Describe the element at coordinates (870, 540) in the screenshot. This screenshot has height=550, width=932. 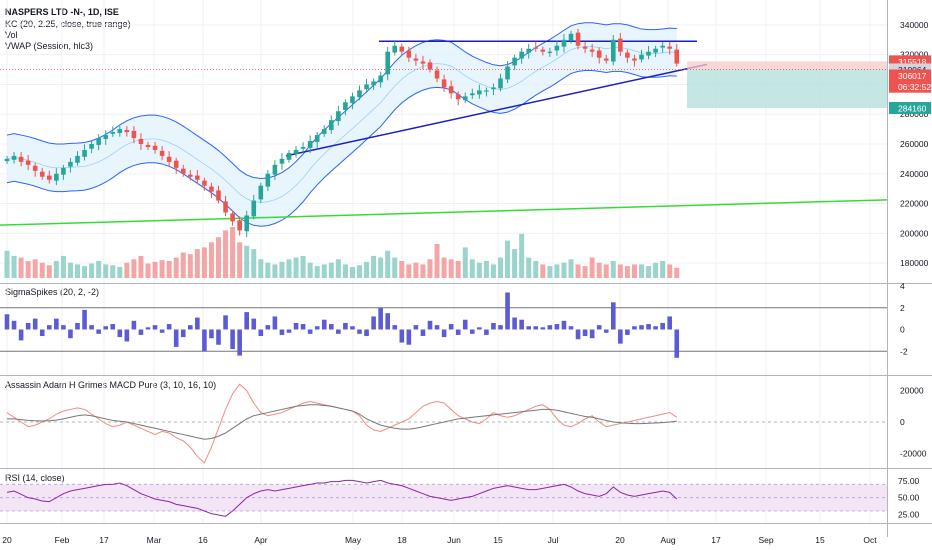
I see `time-tick-label: Oct` at that location.